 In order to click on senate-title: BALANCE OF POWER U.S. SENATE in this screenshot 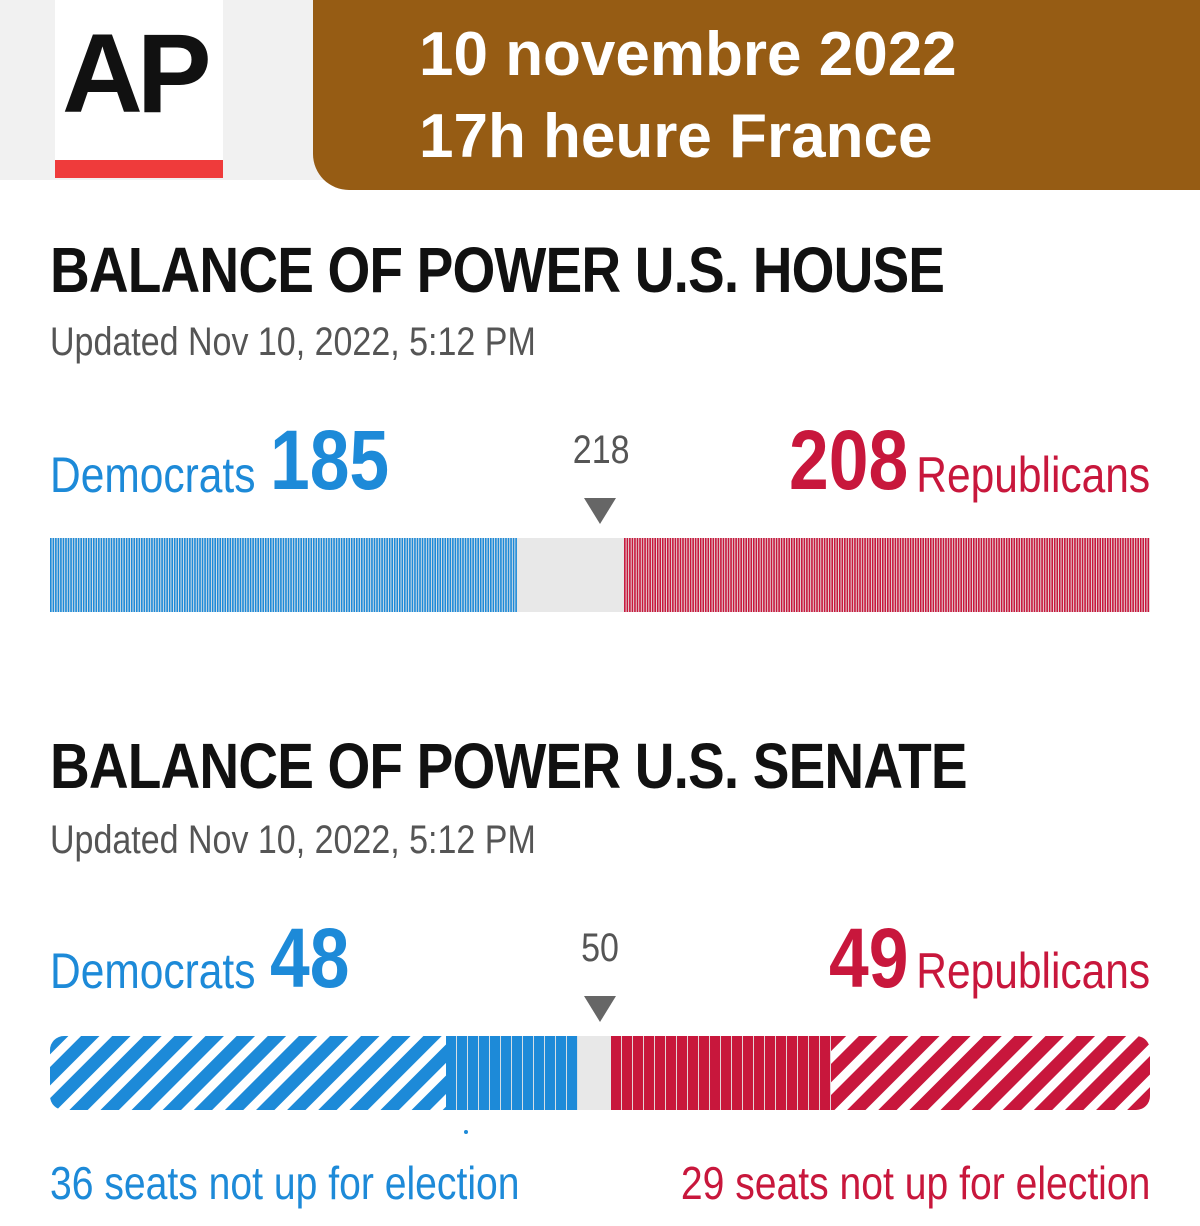, I will do `click(509, 766)`.